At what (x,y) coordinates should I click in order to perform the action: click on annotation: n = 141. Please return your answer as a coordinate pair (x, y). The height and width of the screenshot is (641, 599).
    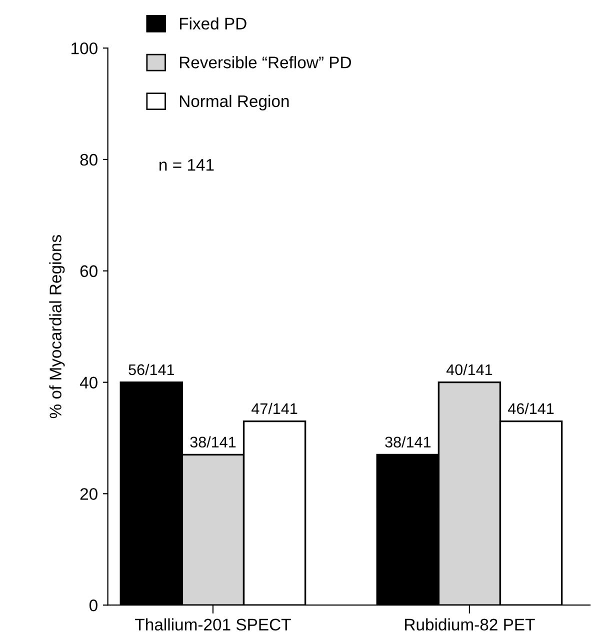
    Looking at the image, I should click on (187, 165).